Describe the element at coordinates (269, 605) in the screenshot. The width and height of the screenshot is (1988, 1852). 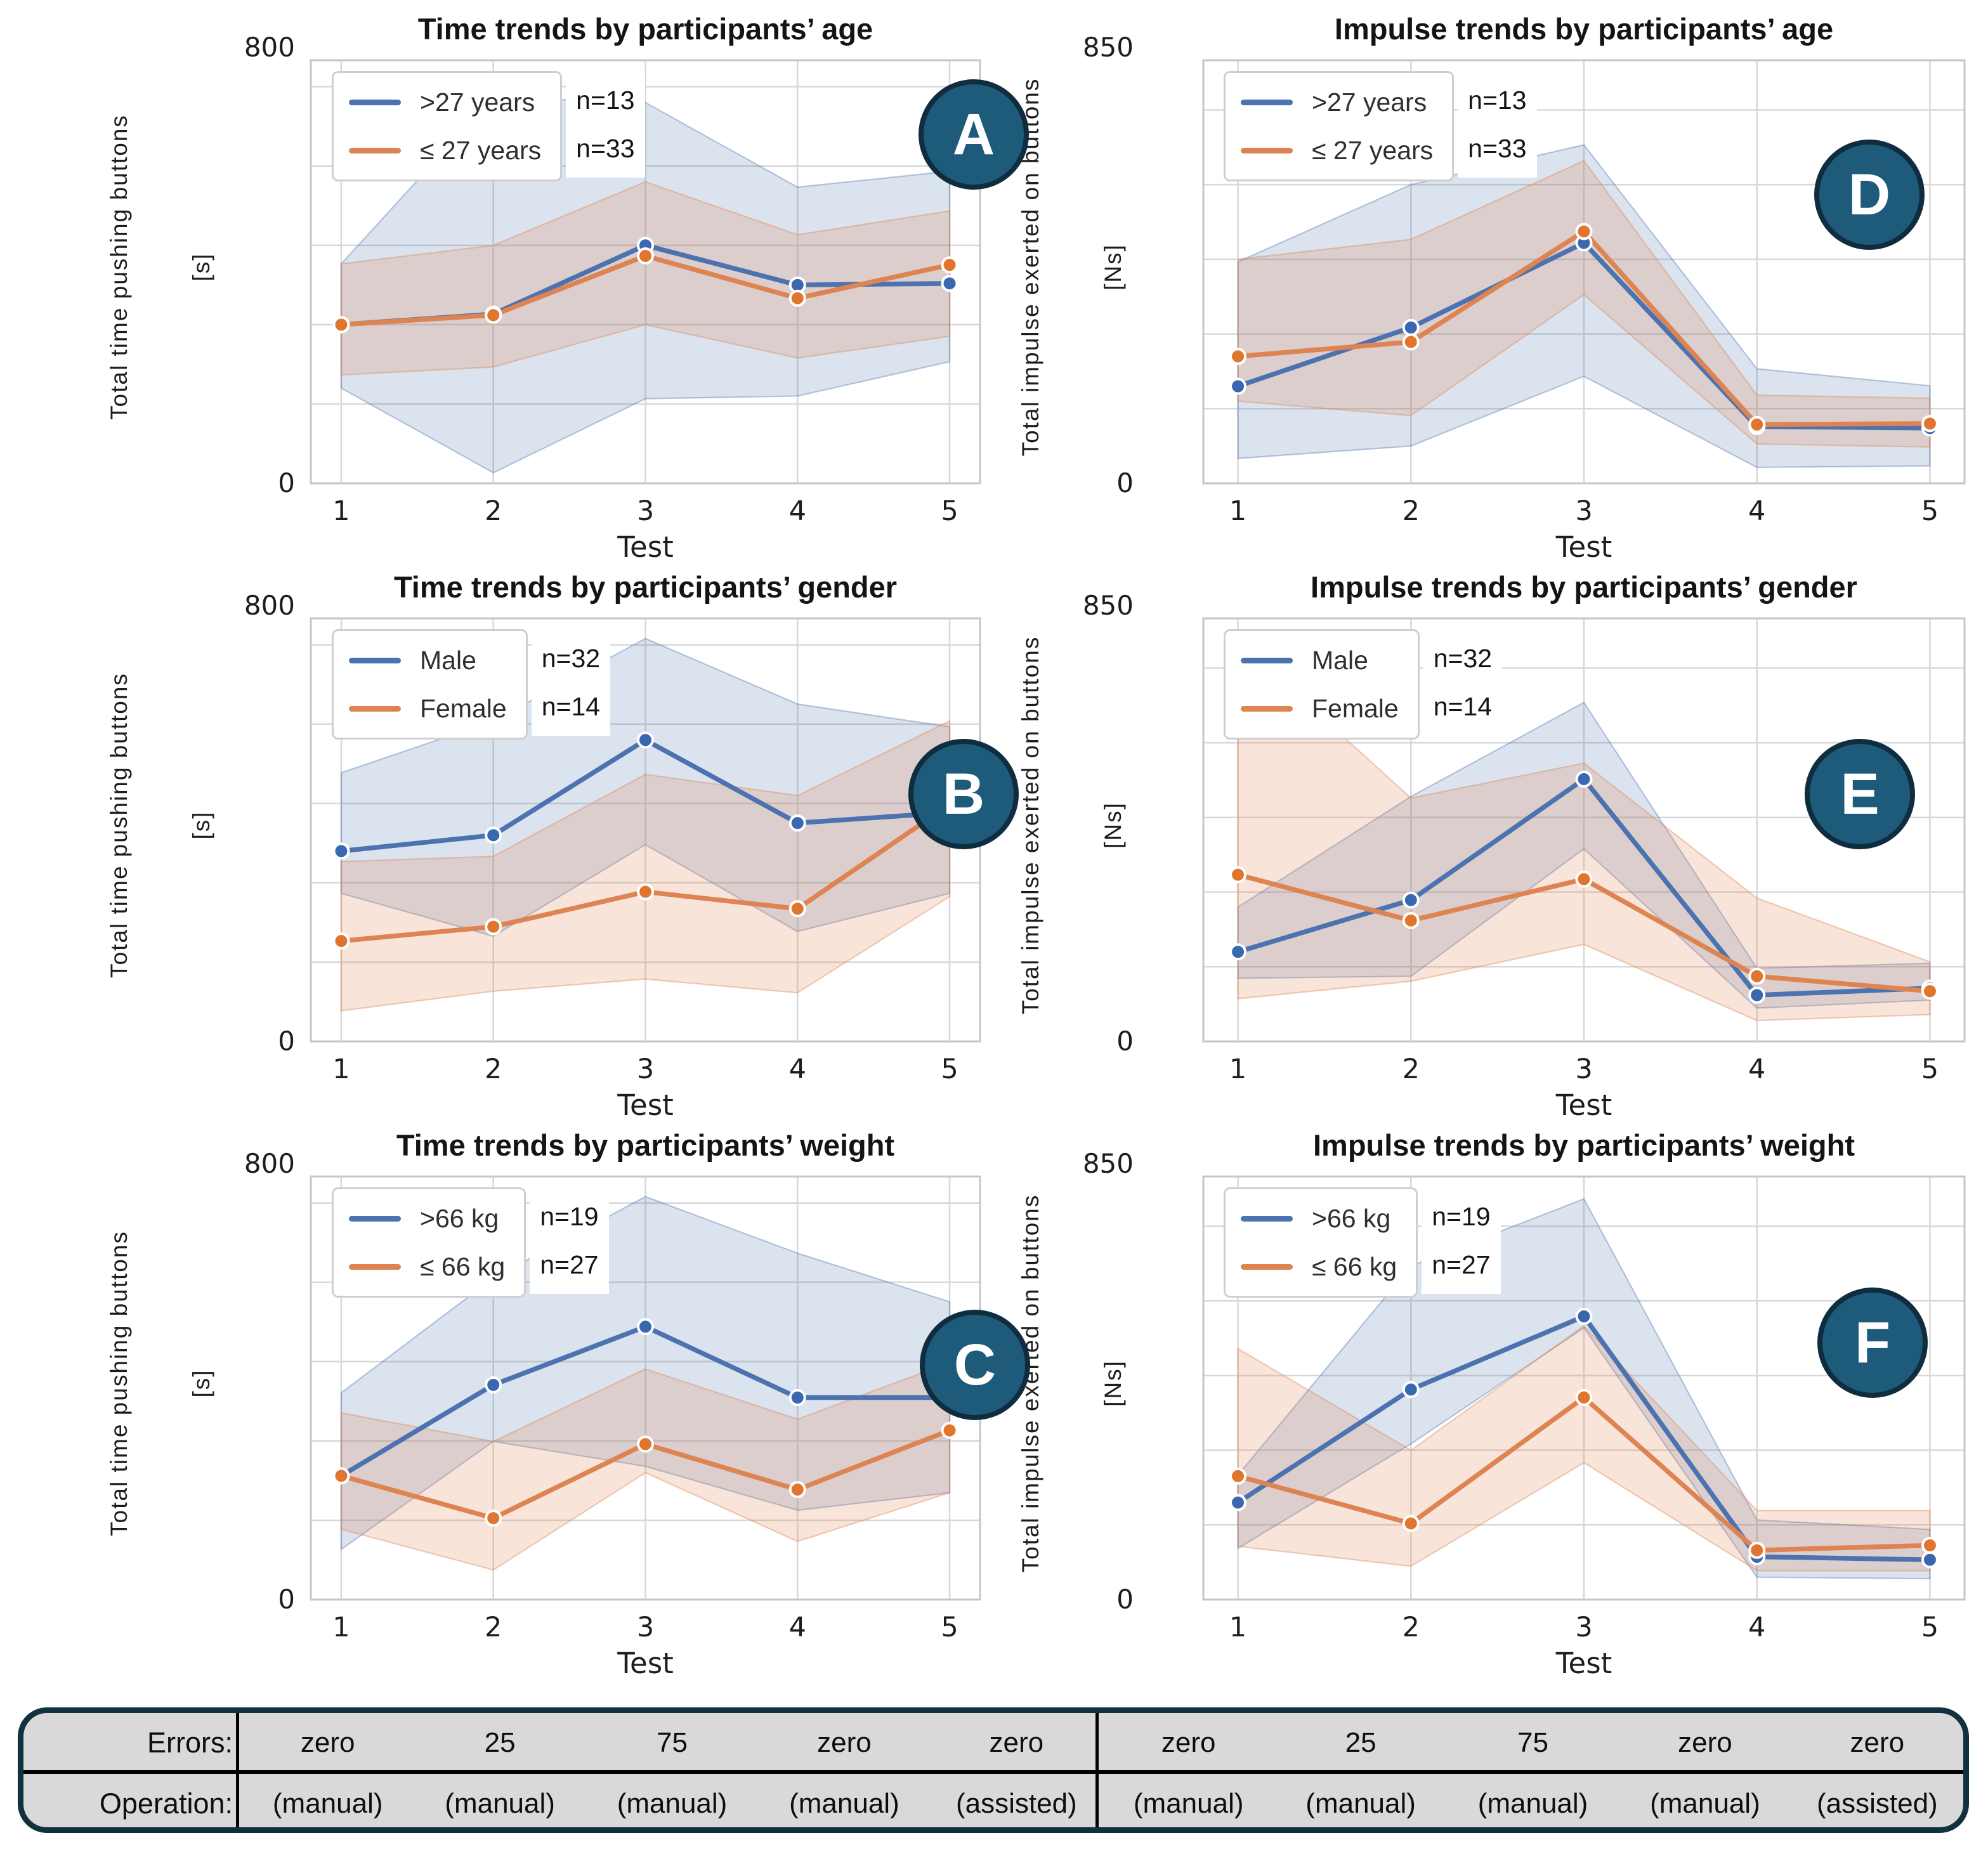
I see `y-max-tick: 800` at that location.